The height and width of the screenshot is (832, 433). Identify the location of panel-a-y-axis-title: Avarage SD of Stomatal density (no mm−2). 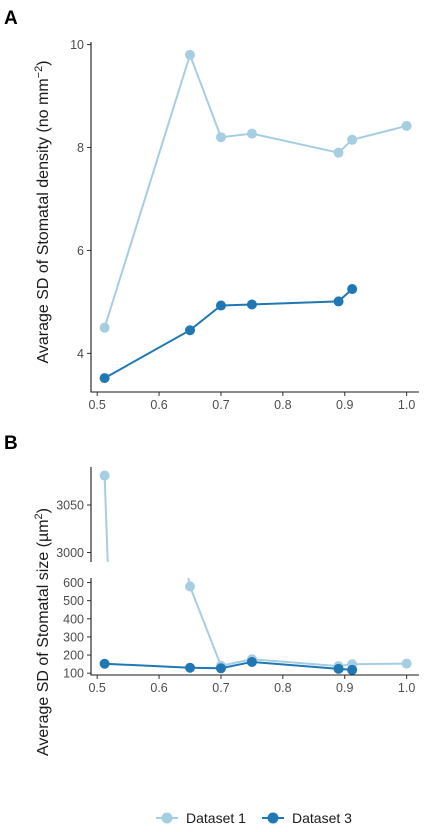
(42, 211).